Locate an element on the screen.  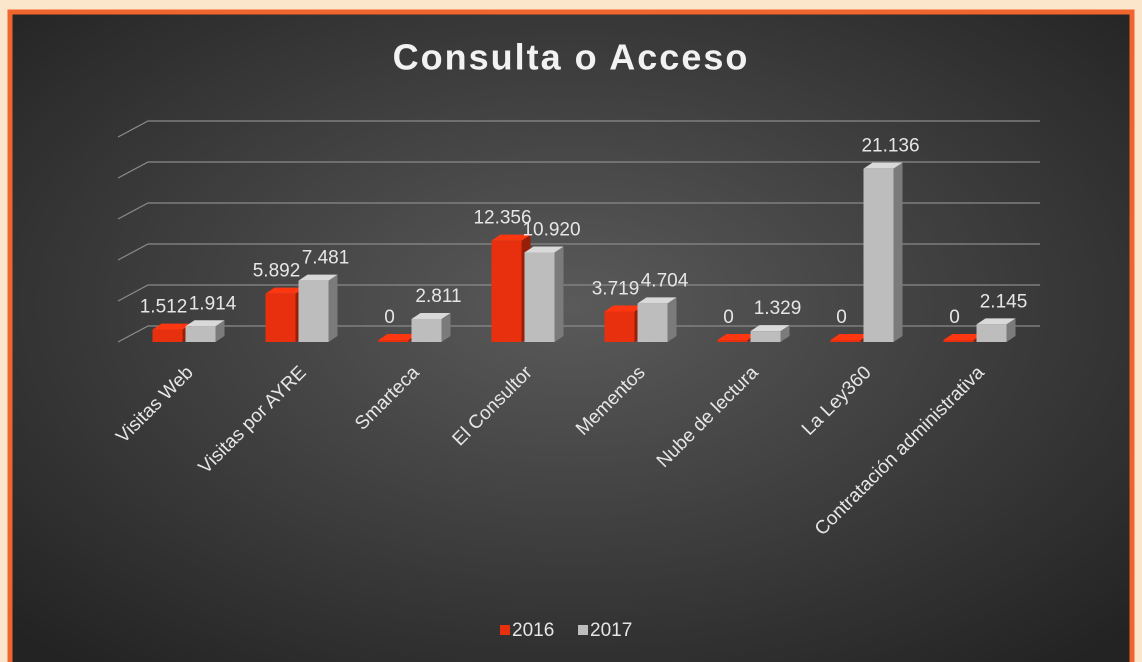
data-label: 21.136 is located at coordinates (890, 146).